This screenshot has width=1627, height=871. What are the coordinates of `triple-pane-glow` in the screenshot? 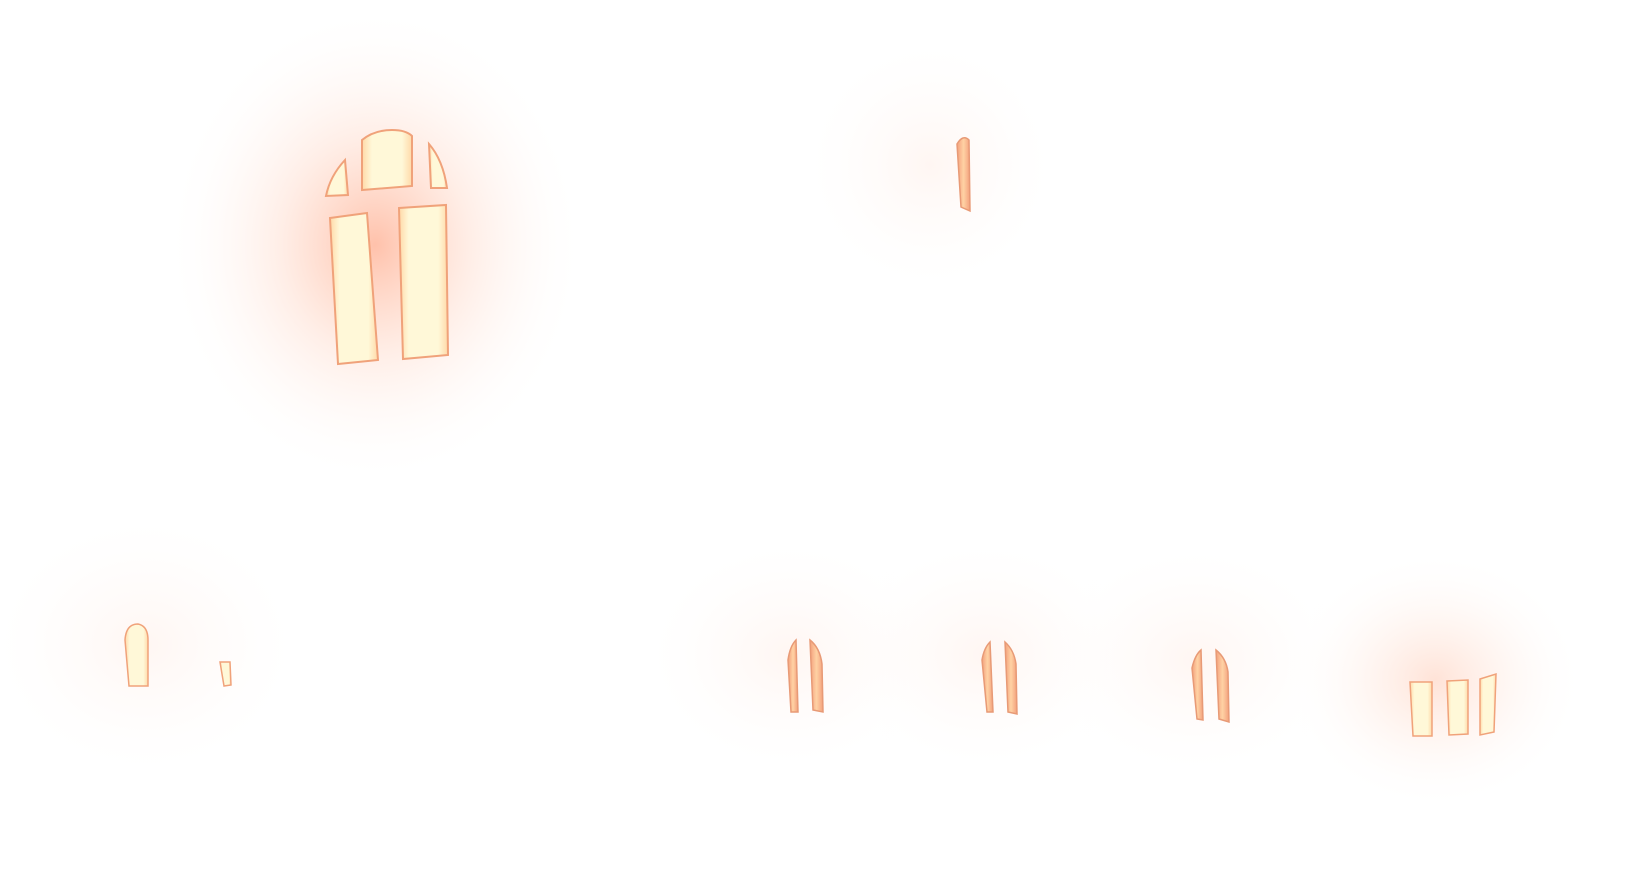 It's located at (1435, 680).